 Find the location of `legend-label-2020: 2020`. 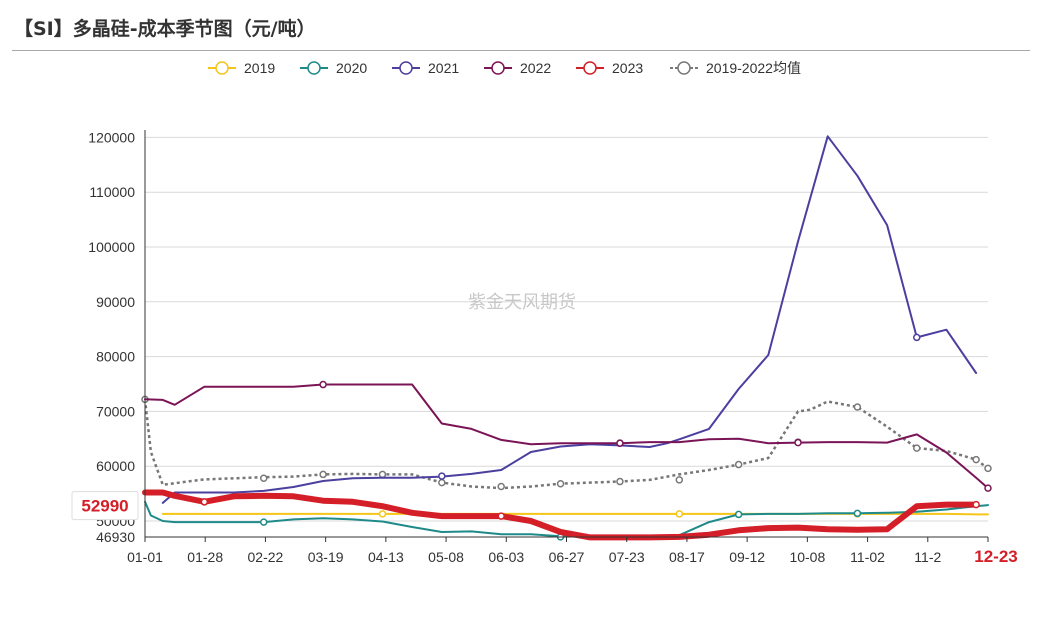

legend-label-2020: 2020 is located at coordinates (351, 68).